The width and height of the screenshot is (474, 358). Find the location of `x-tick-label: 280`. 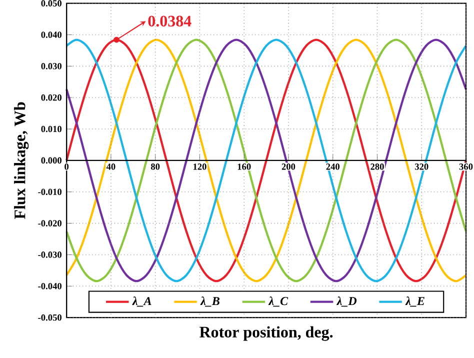

x-tick-label: 280 is located at coordinates (377, 167).